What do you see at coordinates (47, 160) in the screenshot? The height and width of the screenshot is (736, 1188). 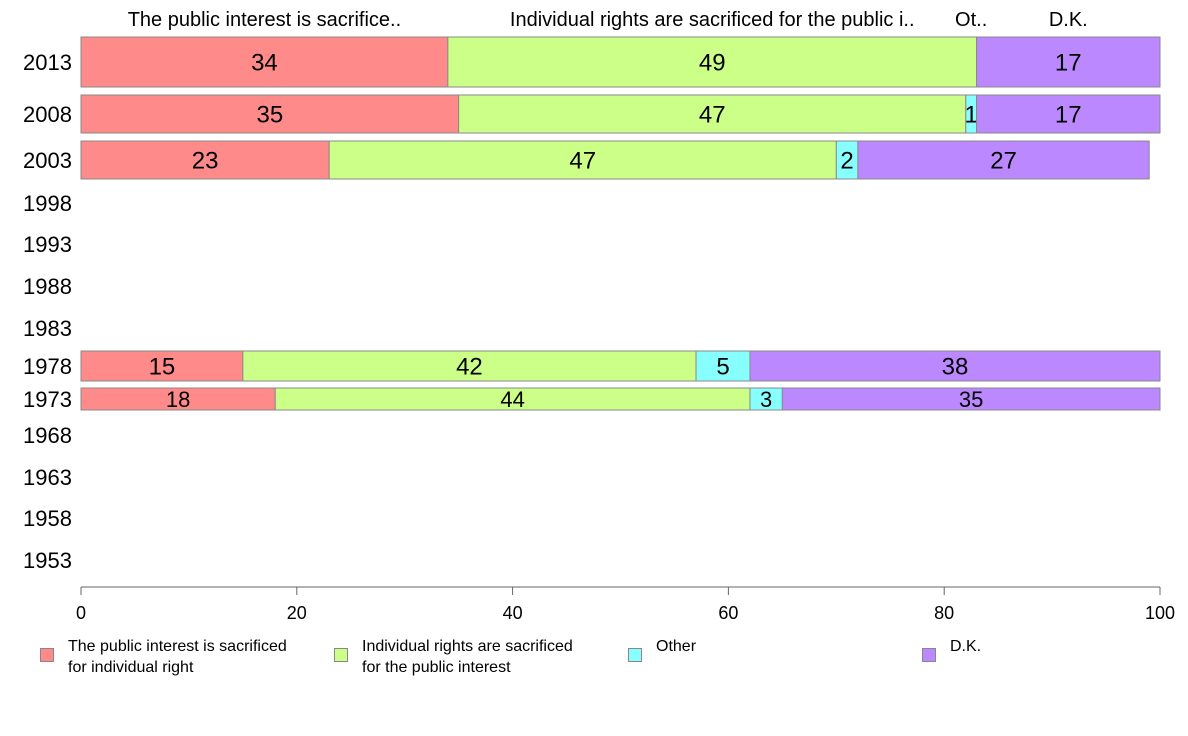 I see `y-tick-label: 2003` at bounding box center [47, 160].